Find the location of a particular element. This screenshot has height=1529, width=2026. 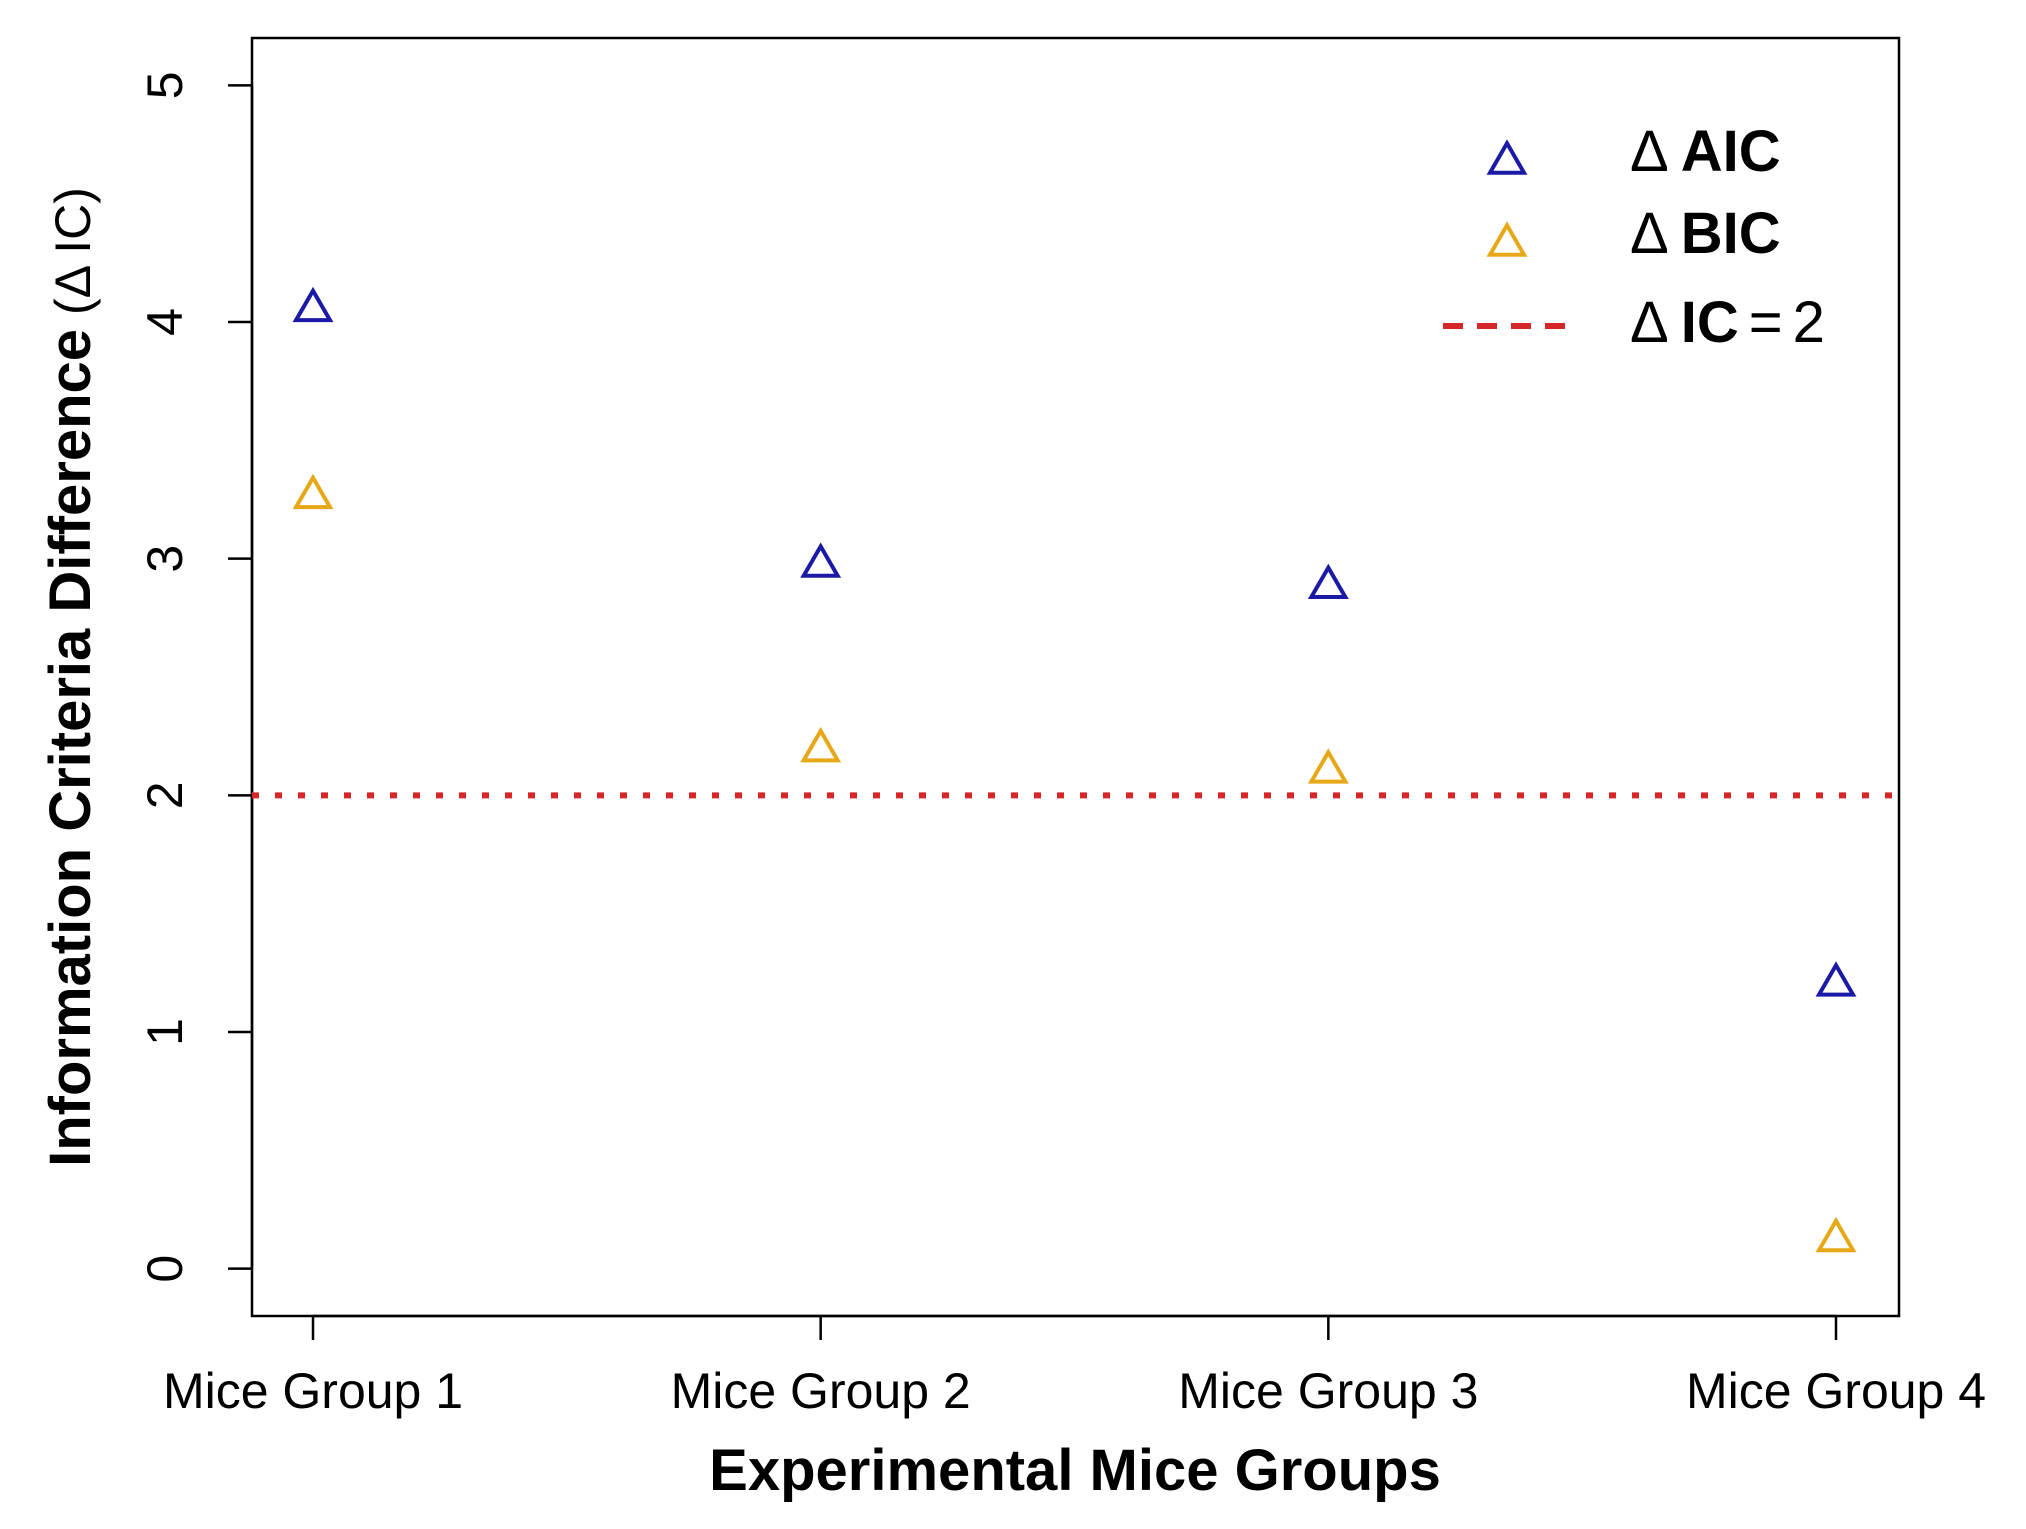

y-axis-title-main: Information Criteria Difference is located at coordinates (70, 748).